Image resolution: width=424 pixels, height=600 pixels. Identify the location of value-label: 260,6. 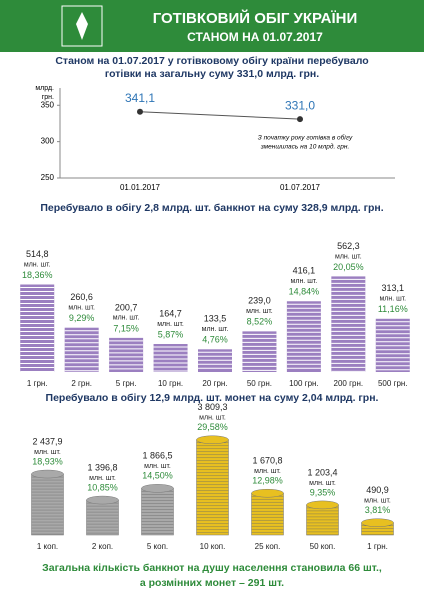
(81, 297).